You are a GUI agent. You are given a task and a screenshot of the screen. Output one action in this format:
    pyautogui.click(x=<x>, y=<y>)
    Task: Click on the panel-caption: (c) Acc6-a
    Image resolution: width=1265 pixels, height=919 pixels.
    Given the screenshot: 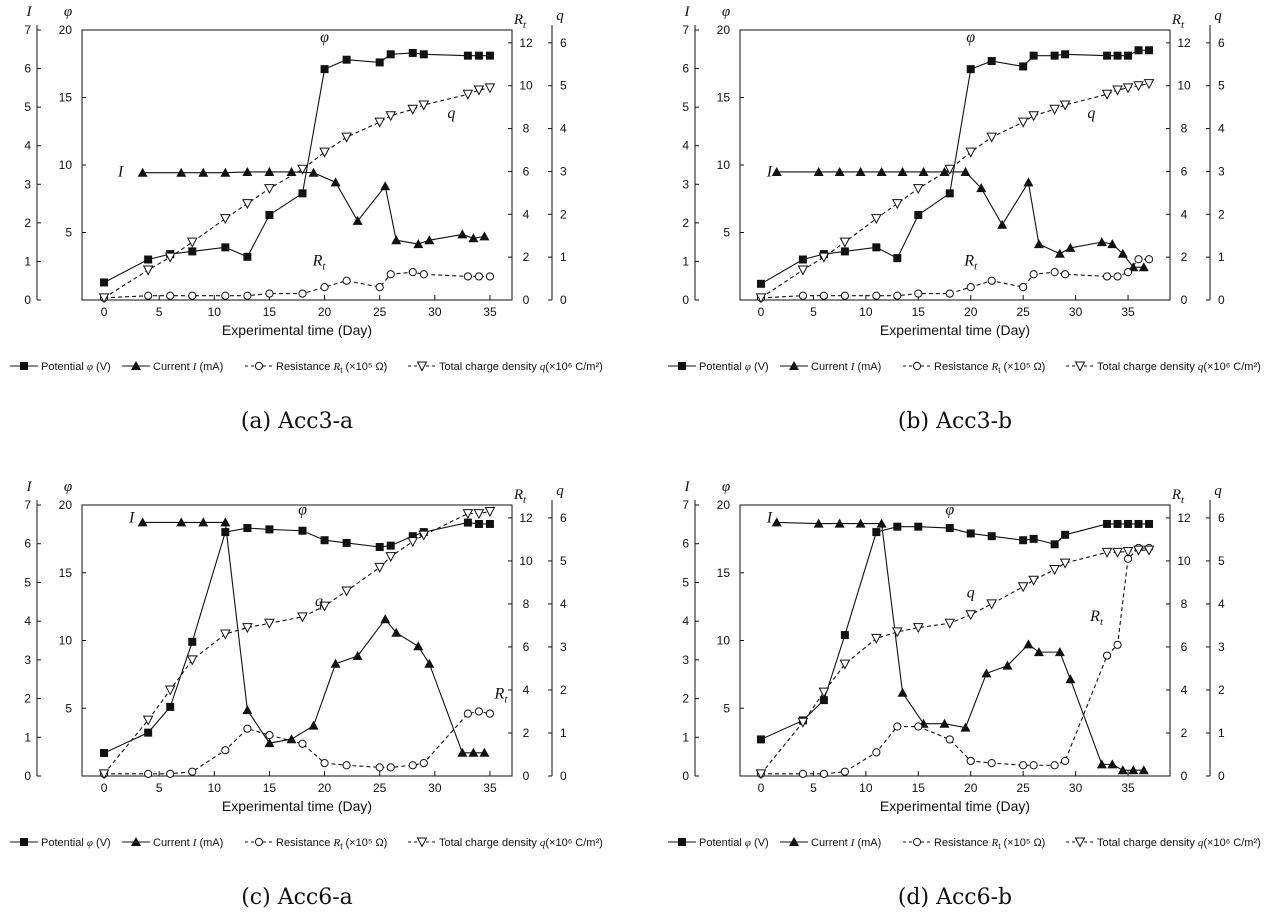 What is the action you would take?
    pyautogui.click(x=297, y=897)
    